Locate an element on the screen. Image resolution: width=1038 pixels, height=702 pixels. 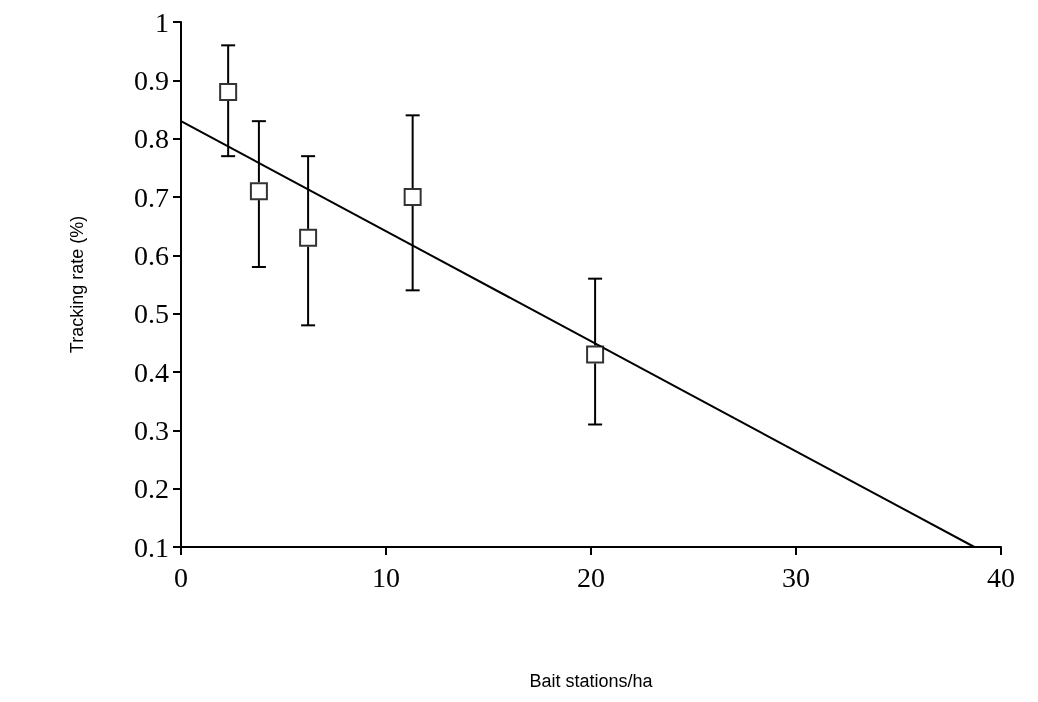
x-axis-title: Bait stations/ha is located at coordinates (591, 681).